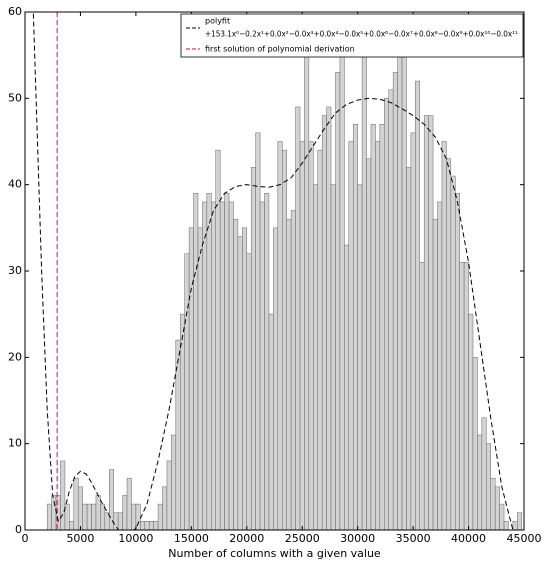 This screenshot has height=566, width=552. Describe the element at coordinates (25, 538) in the screenshot. I see `x-tick-label: 0` at that location.